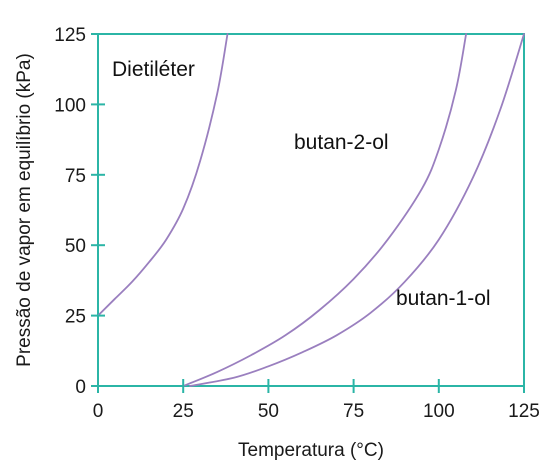 Image resolution: width=545 pixels, height=464 pixels. I want to click on series-label-dietileter: Dietiléter, so click(153, 69).